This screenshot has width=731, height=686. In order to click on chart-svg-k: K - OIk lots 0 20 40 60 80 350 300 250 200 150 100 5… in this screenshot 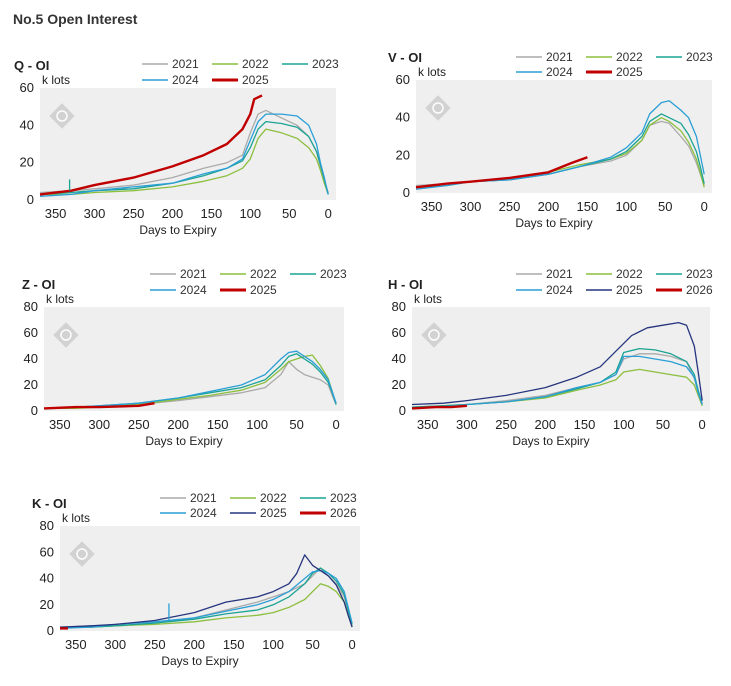, I will do `click(196, 579)`.